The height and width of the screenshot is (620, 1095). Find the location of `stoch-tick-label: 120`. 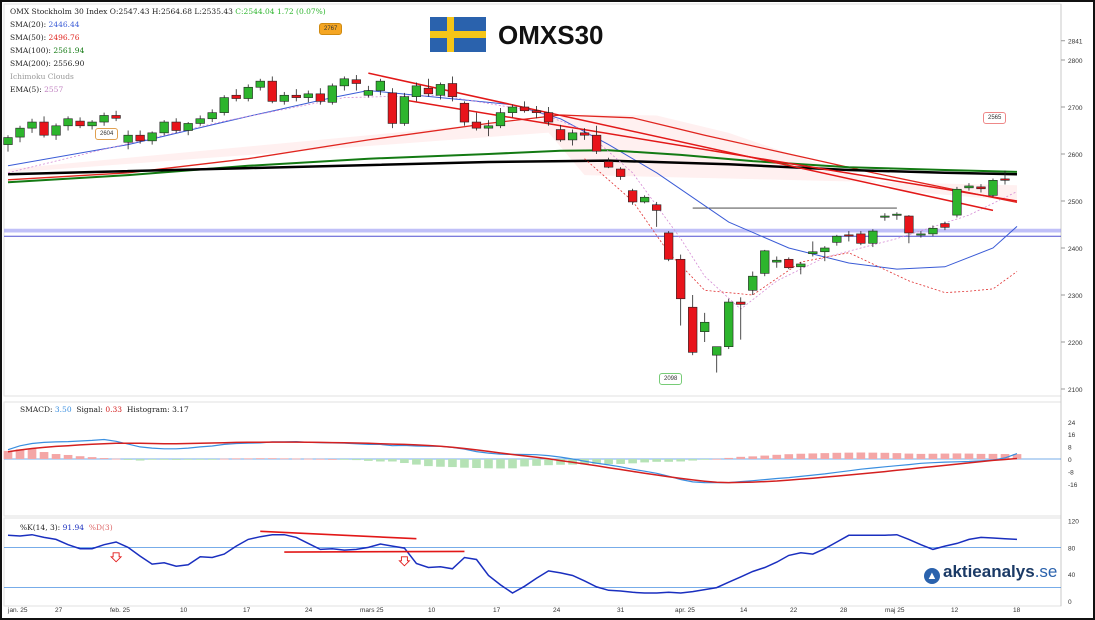

stoch-tick-label: 120 is located at coordinates (1073, 522).